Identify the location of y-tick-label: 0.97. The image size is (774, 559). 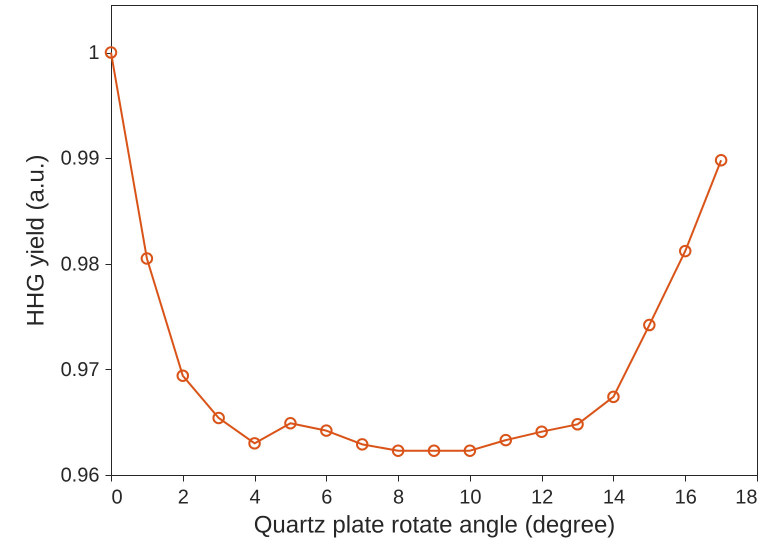
(80, 369).